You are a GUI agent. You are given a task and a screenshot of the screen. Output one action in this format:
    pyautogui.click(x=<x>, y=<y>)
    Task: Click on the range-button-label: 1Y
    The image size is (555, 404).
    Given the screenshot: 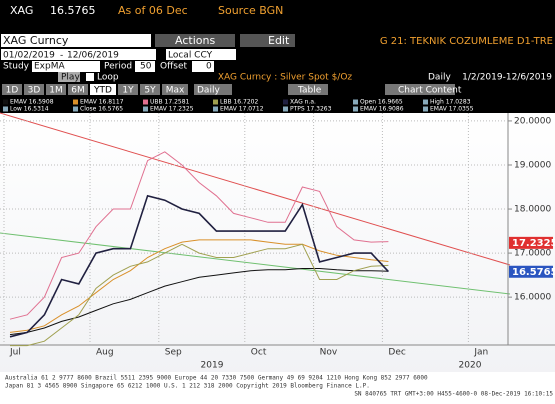 What is the action you would take?
    pyautogui.click(x=128, y=91)
    